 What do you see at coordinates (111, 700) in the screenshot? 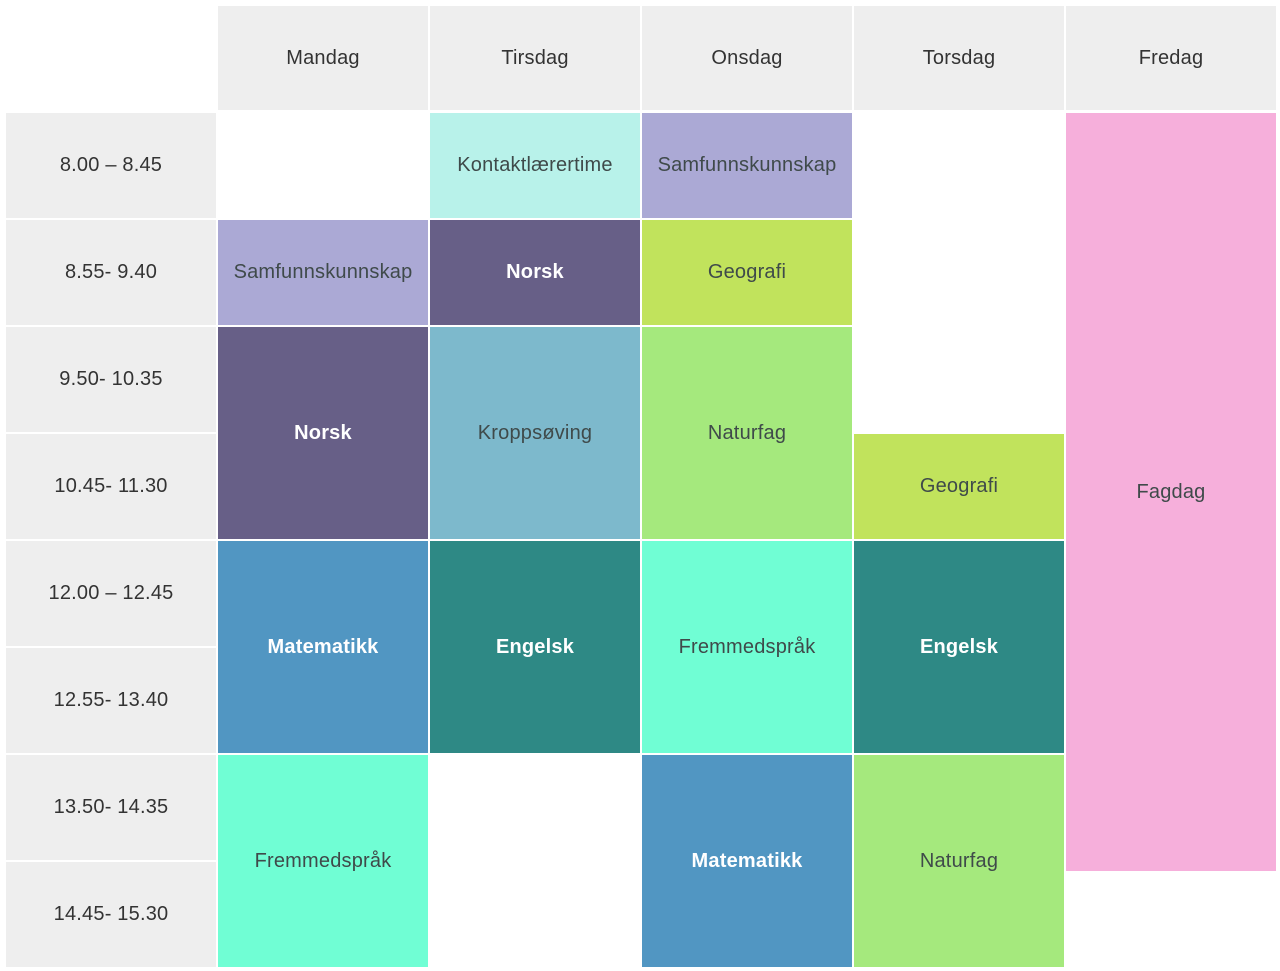
I see `time-slot: 12.55- 13.40` at bounding box center [111, 700].